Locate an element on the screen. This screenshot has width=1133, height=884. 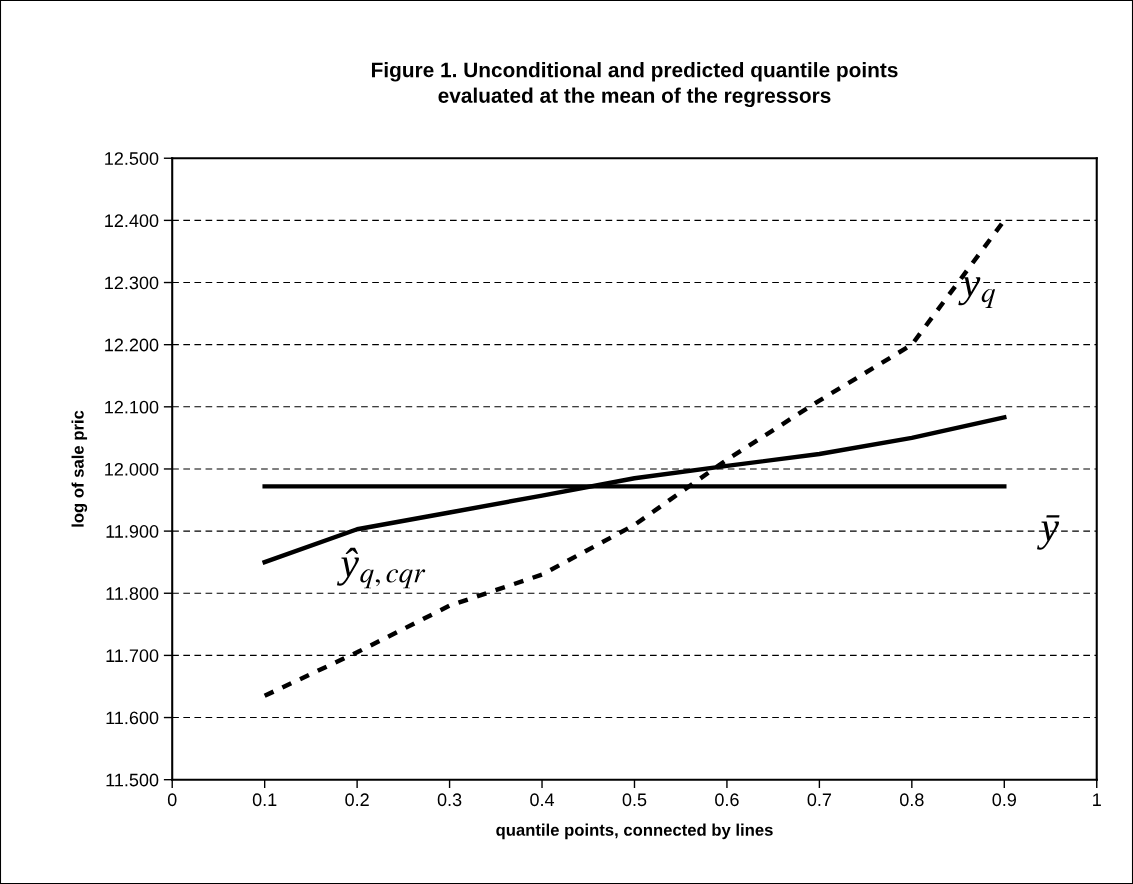
x-tick-label: 0.6 is located at coordinates (727, 800).